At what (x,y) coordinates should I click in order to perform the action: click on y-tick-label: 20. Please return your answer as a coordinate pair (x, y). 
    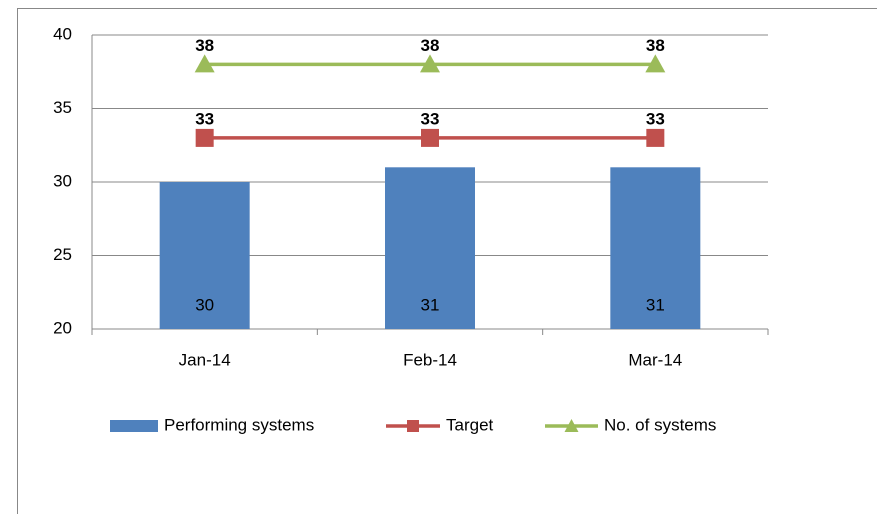
    Looking at the image, I should click on (62, 327).